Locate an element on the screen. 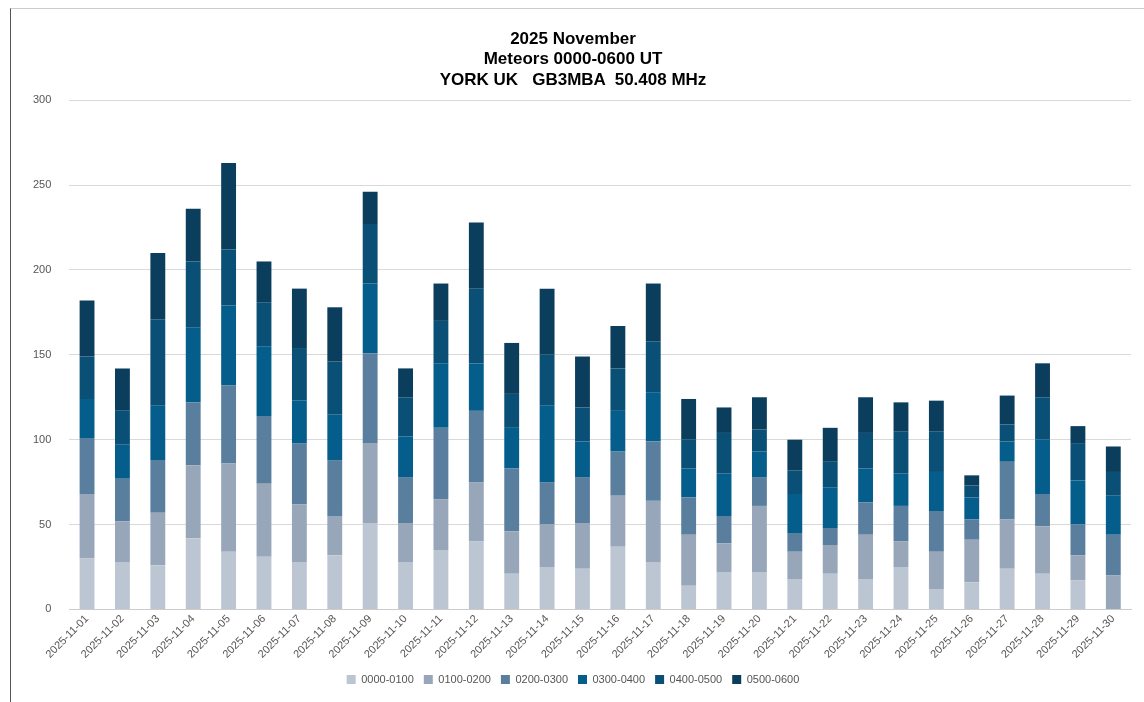 This screenshot has width=1144, height=702. y-tick-label: 100 is located at coordinates (42, 438).